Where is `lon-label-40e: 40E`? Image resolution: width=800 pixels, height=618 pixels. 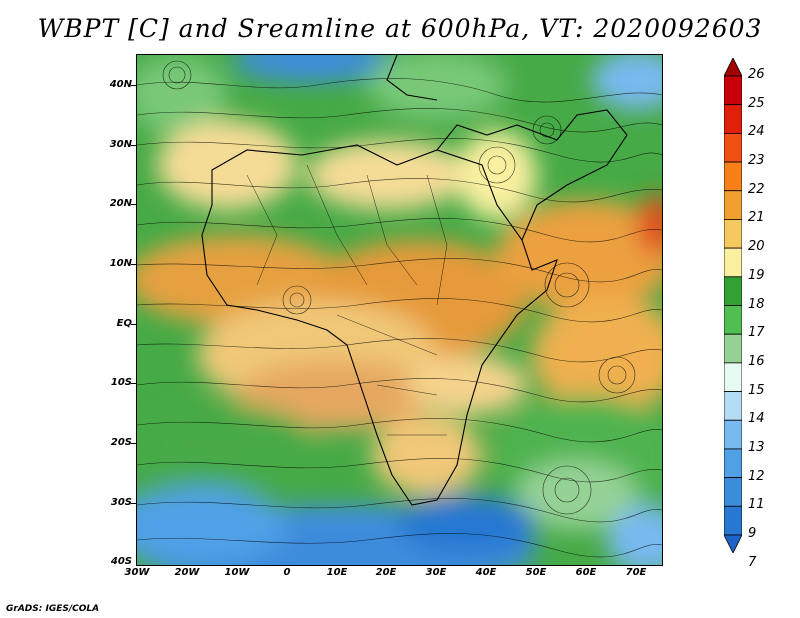 lon-label-40e: 40E is located at coordinates (486, 572).